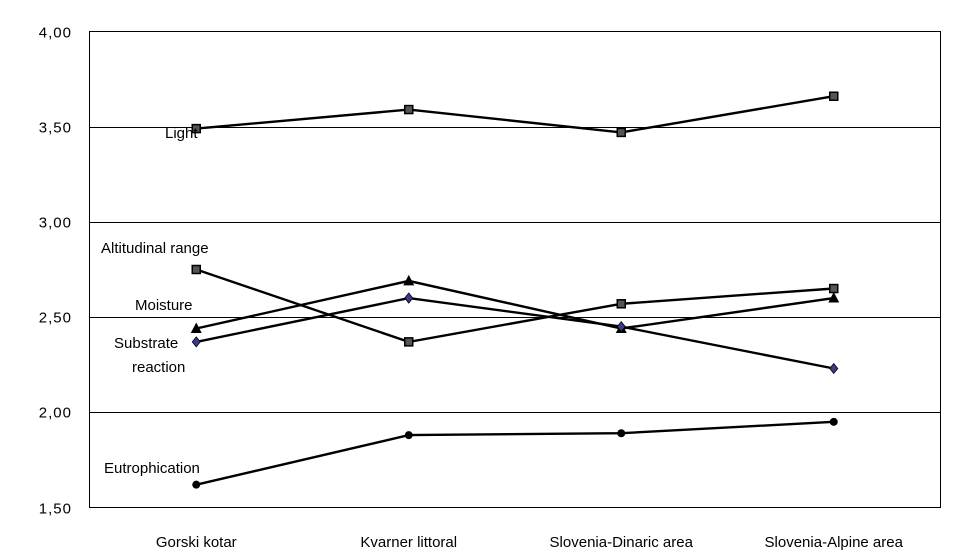 This screenshot has width=957, height=554. I want to click on series-line-substrate-reaction, so click(515, 333).